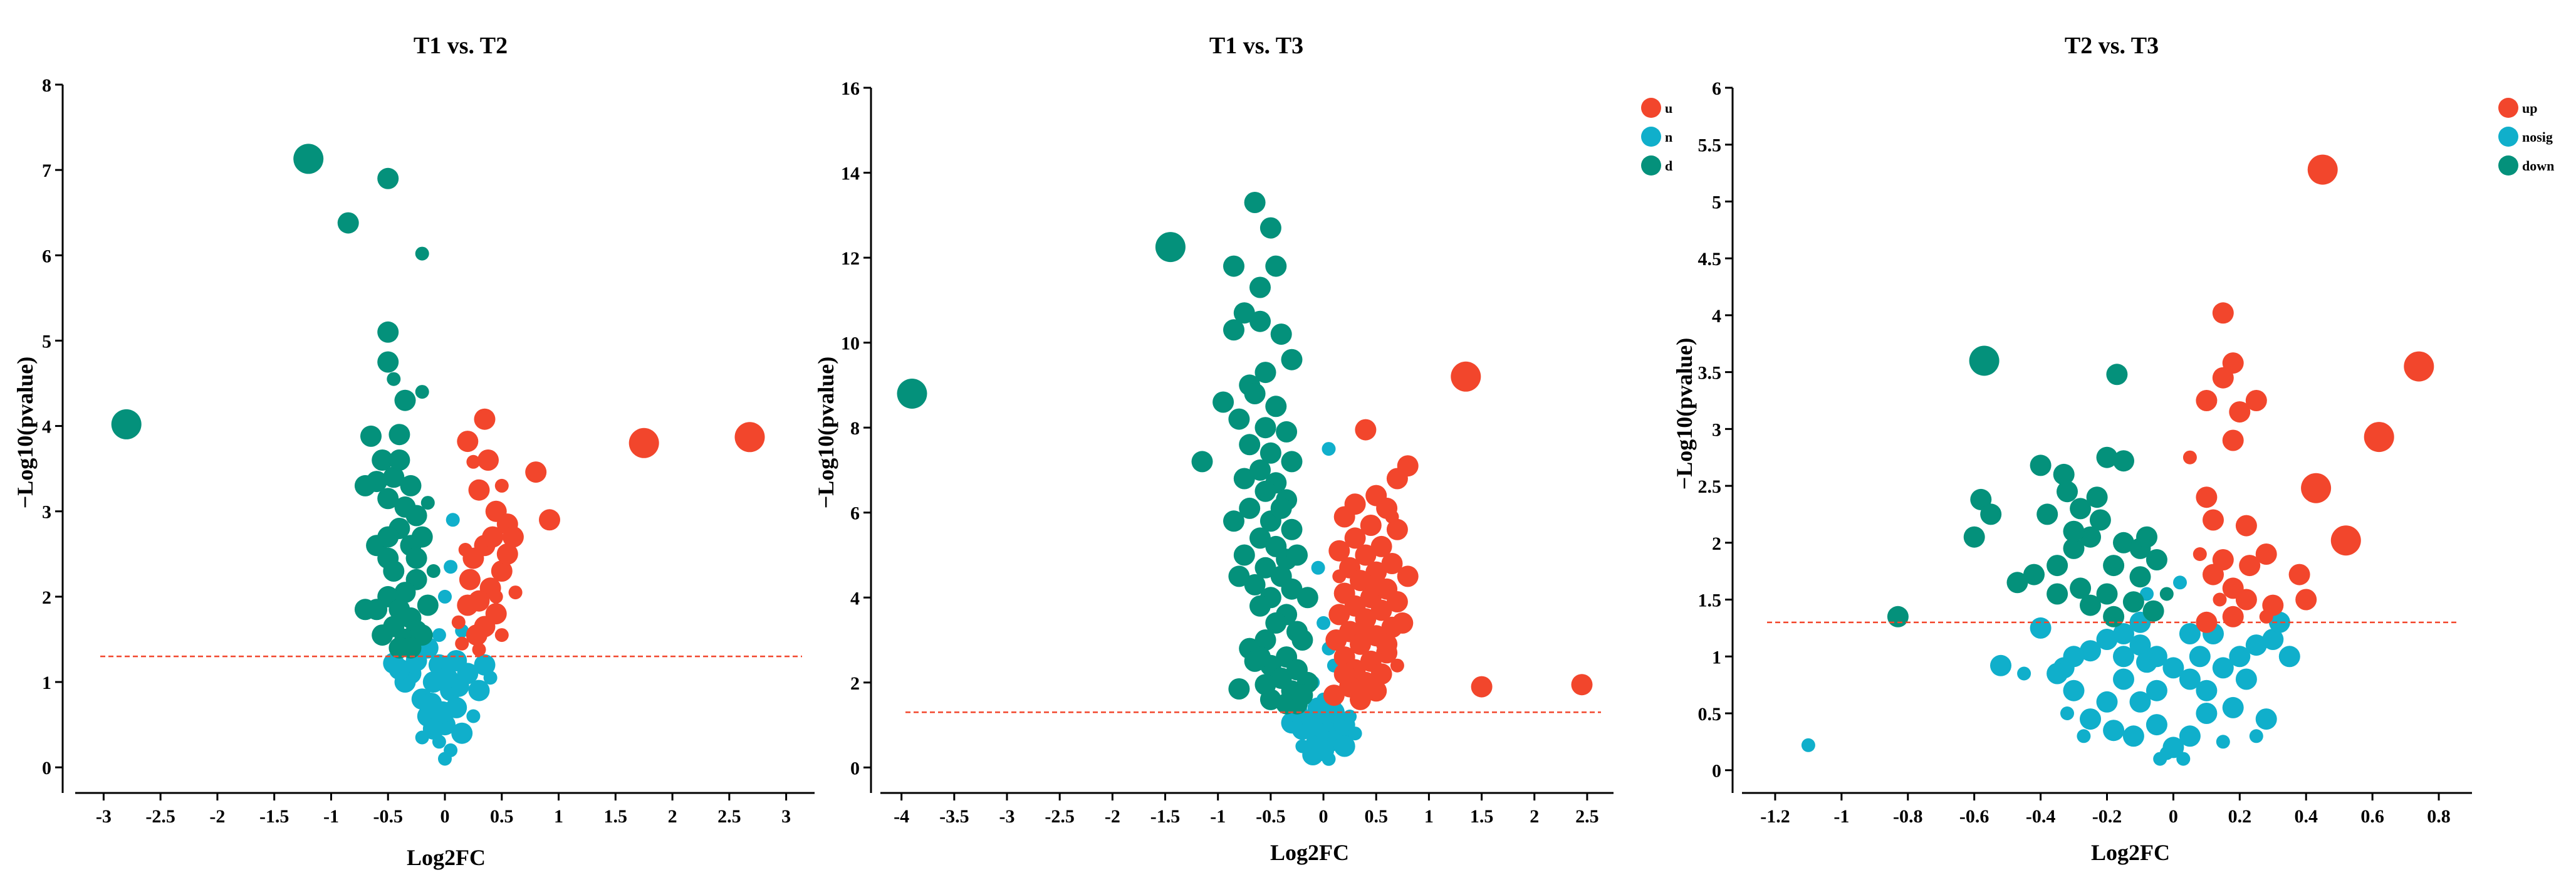 Image resolution: width=2576 pixels, height=892 pixels. I want to click on legend-label-up: u, so click(1668, 108).